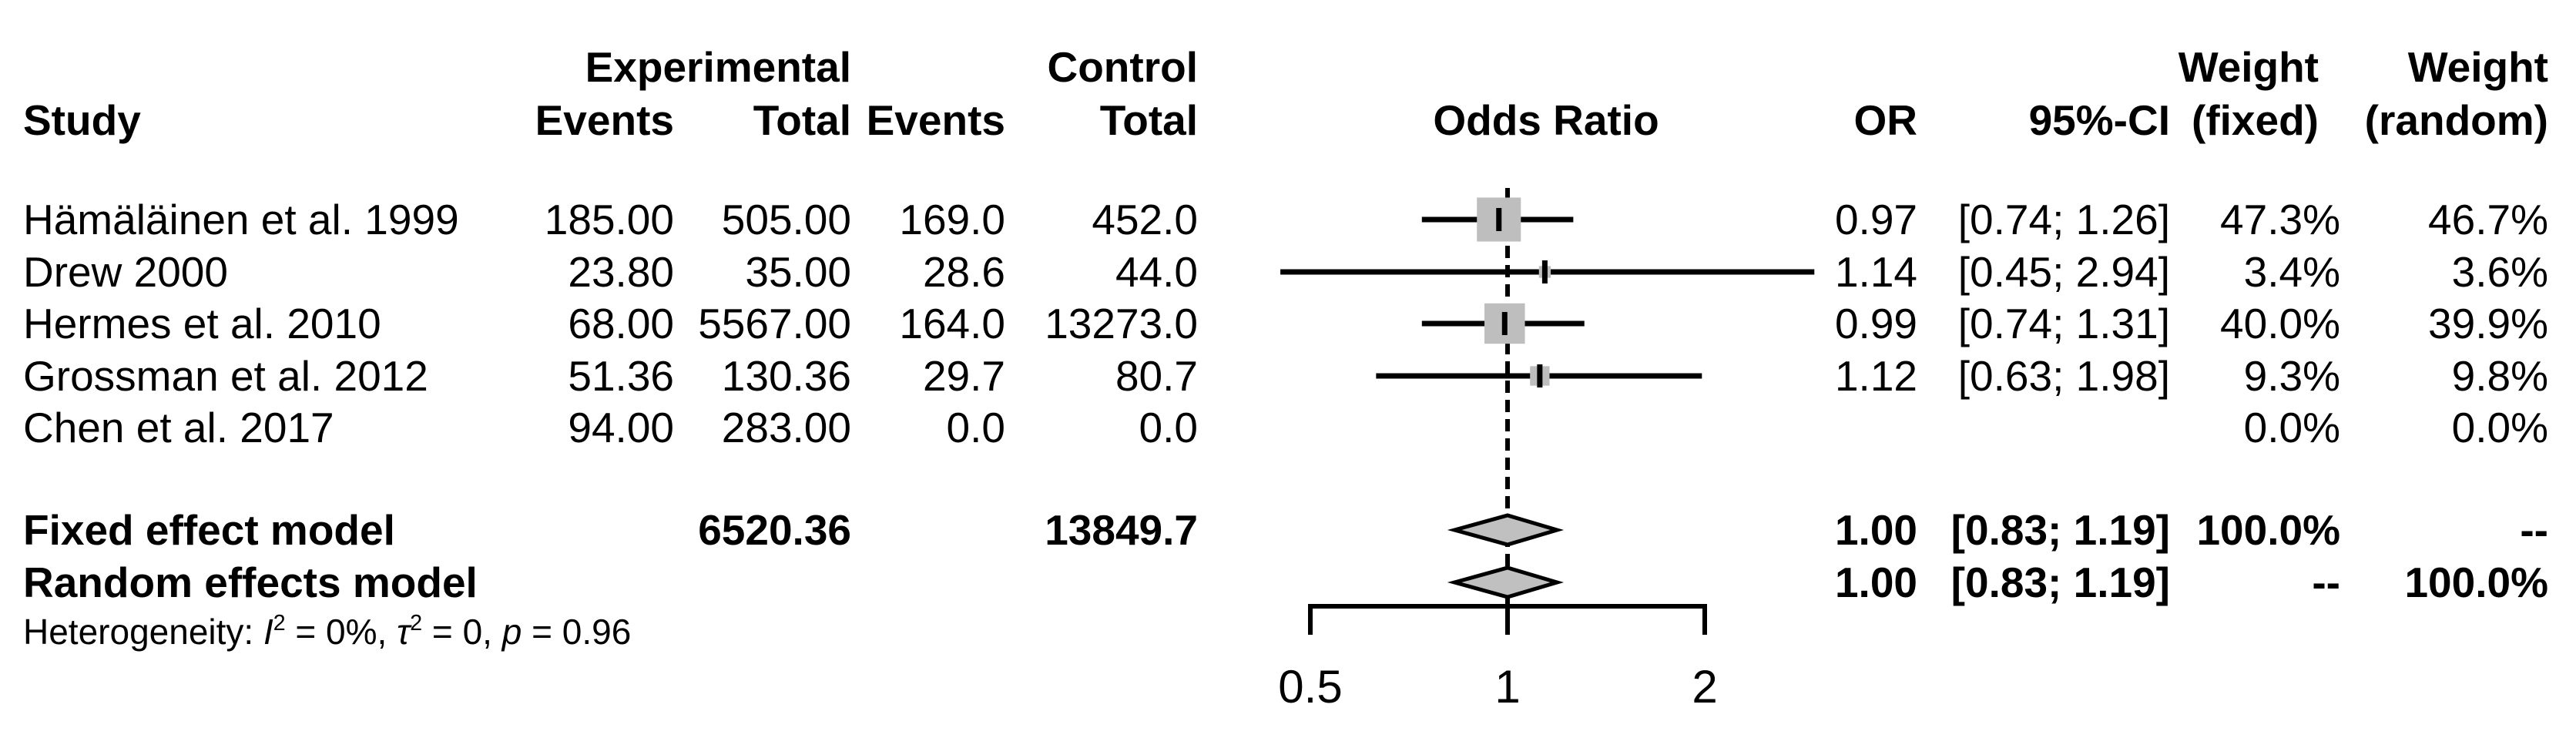  What do you see at coordinates (1145, 219) in the screenshot?
I see `total-control: 452.0` at bounding box center [1145, 219].